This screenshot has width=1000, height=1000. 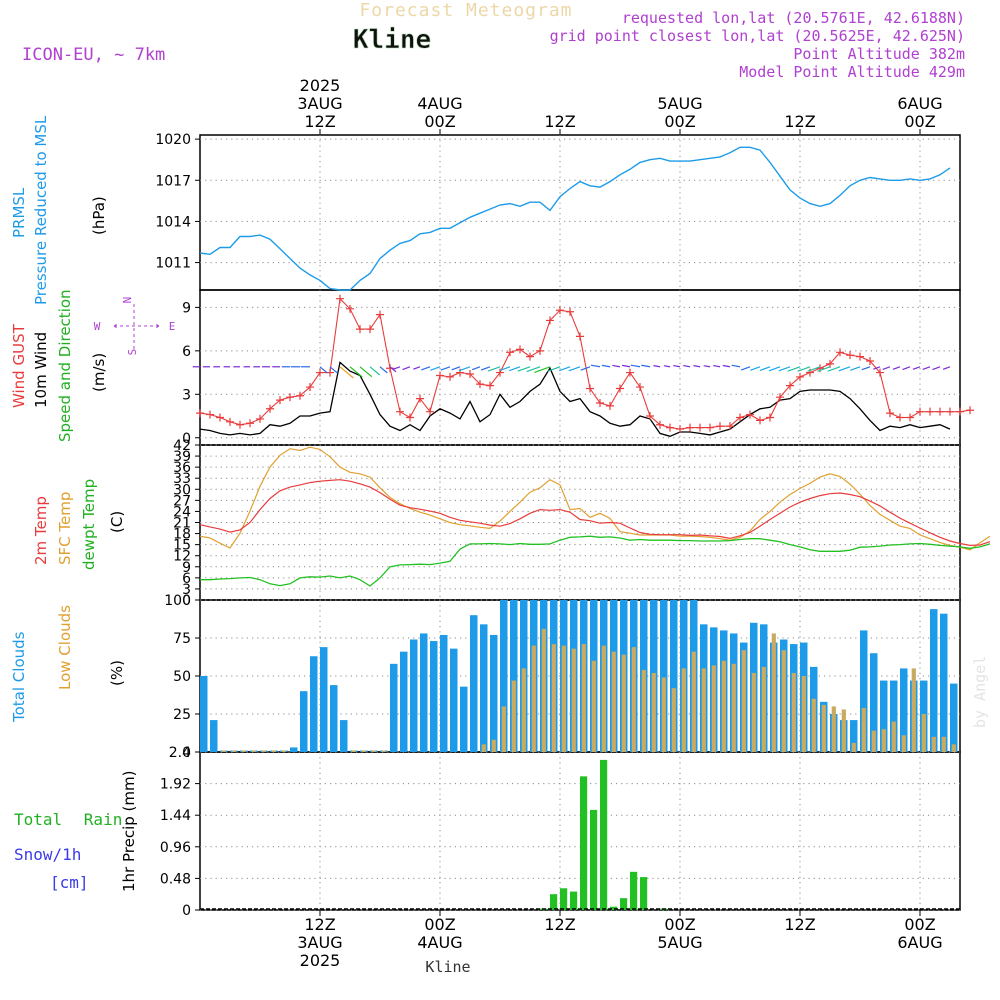 I want to click on location-title: Kline, so click(x=392, y=40).